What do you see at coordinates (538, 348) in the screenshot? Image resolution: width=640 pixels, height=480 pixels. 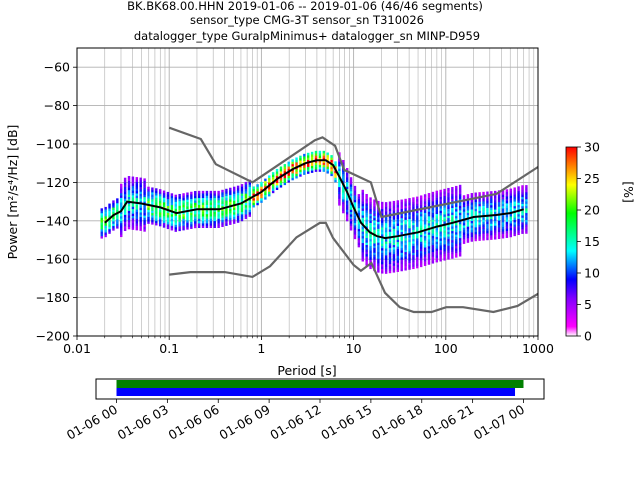 I see `x-tick-label: 1000` at bounding box center [538, 348].